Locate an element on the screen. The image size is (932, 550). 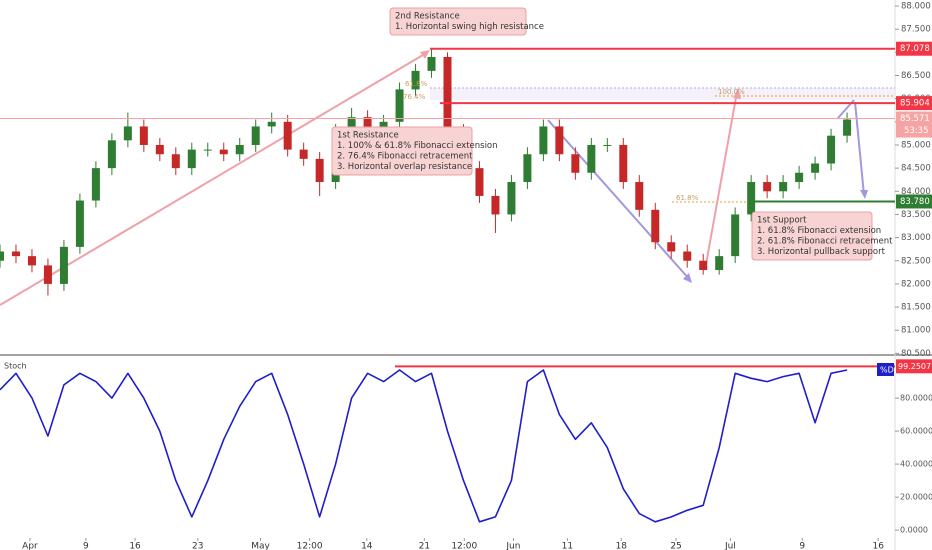
y-tick-label: 40.0000 is located at coordinates (916, 464).